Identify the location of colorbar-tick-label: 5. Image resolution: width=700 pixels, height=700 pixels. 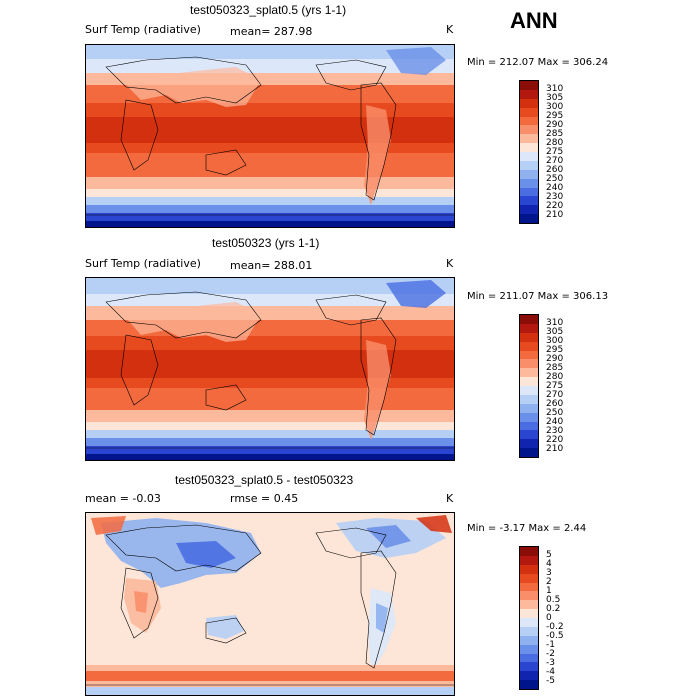
(549, 555).